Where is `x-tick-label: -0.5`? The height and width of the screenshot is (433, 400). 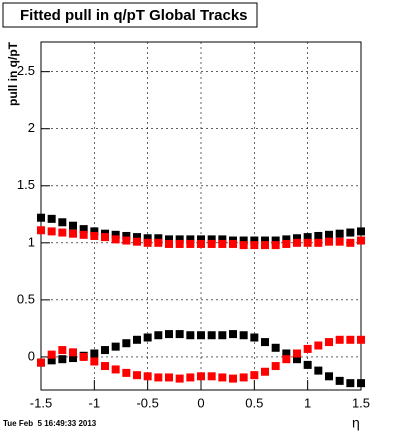 x-tick-label: -0.5 is located at coordinates (147, 402).